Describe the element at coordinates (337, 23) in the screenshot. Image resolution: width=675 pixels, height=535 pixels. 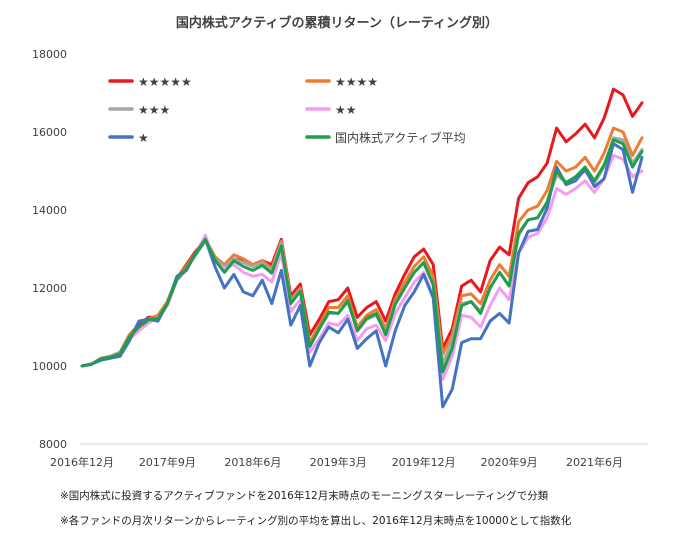
I see `chart-title: 国内株式アクティブの累積リターン（レーティング別）` at that location.